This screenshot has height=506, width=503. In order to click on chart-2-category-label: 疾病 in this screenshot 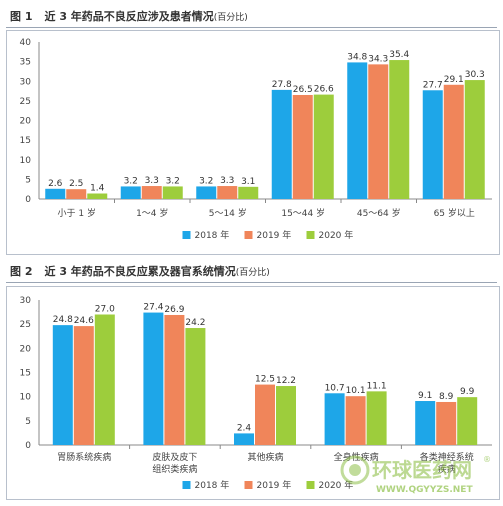, I will do `click(447, 469)`.